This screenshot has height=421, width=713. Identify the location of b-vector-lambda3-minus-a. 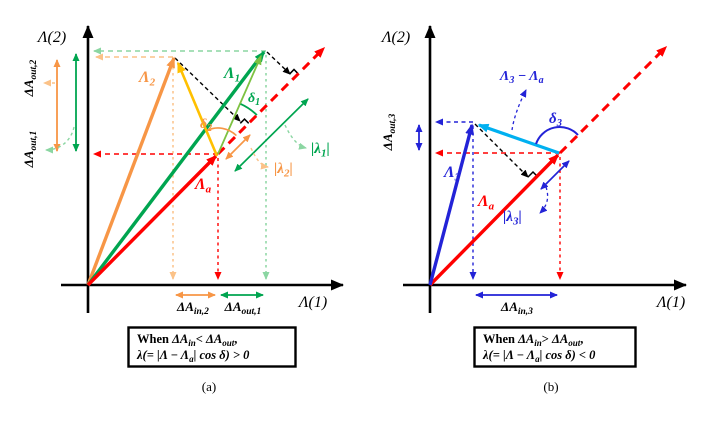
(518, 139).